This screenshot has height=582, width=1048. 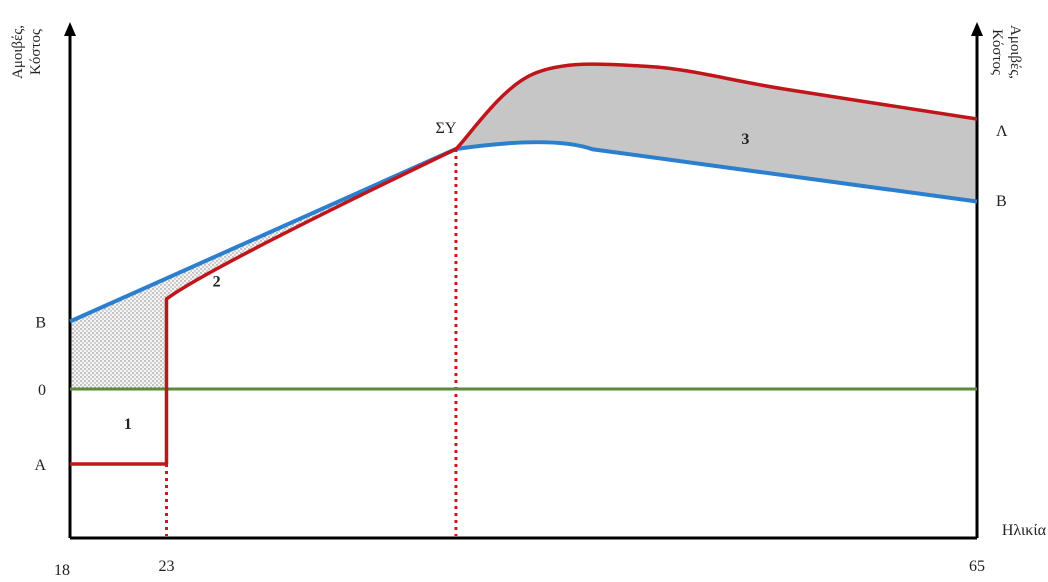 I want to click on area-3-shading, so click(x=716, y=133).